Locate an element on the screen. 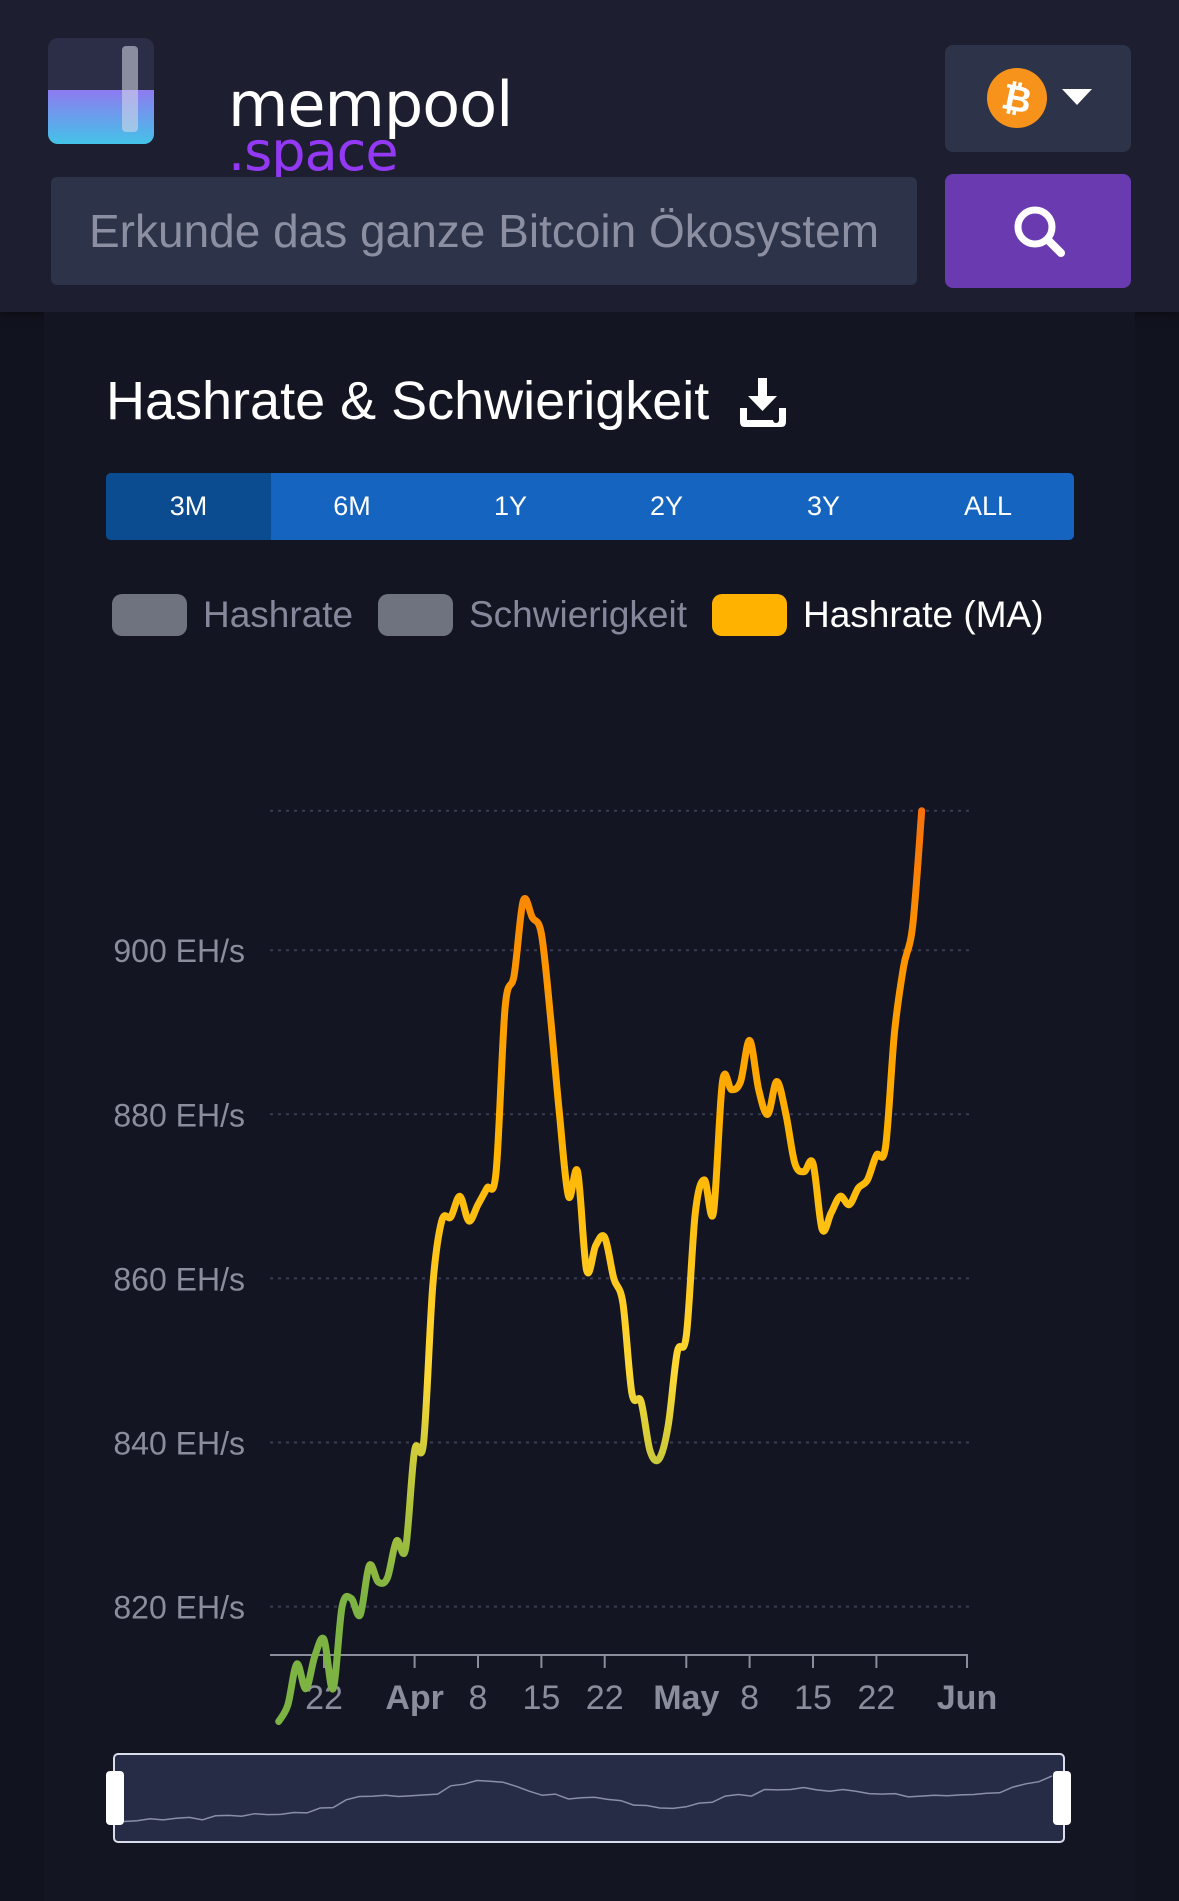 This screenshot has width=1179, height=1901. mempool-logo: mempool .space is located at coordinates (280, 110).